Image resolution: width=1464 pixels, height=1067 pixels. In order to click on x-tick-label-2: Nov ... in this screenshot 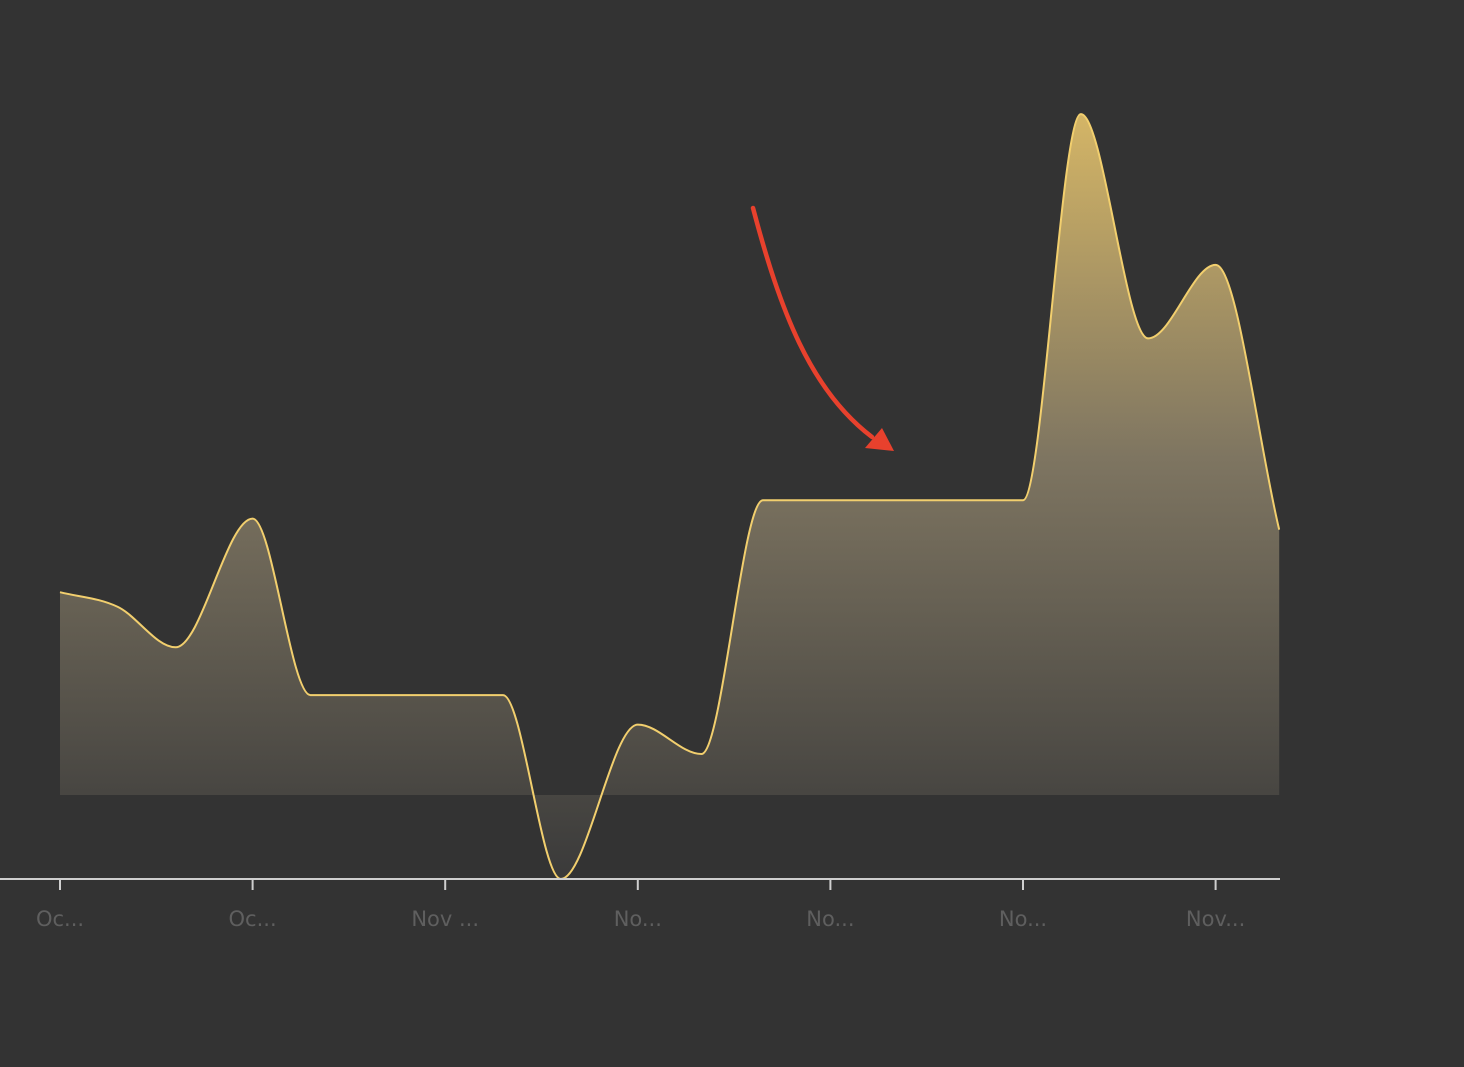, I will do `click(445, 919)`.